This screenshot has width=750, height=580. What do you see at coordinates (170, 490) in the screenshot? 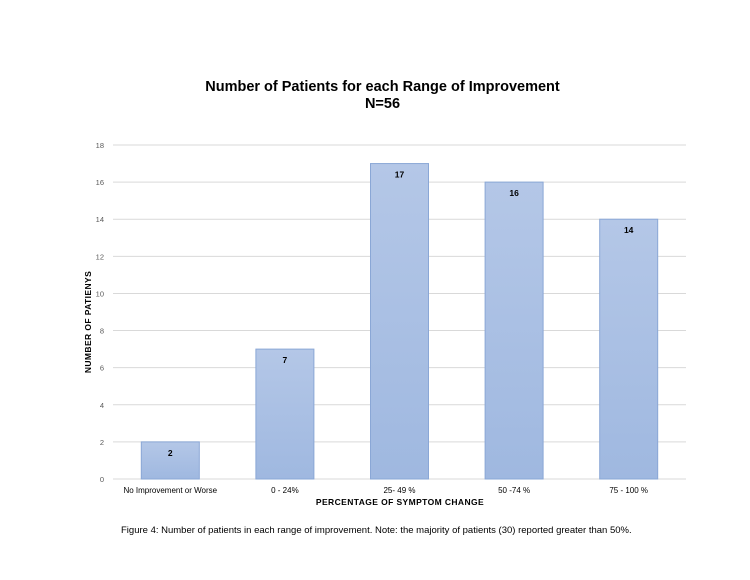
I see `x-tick-label: No Improvement or Worse` at bounding box center [170, 490].